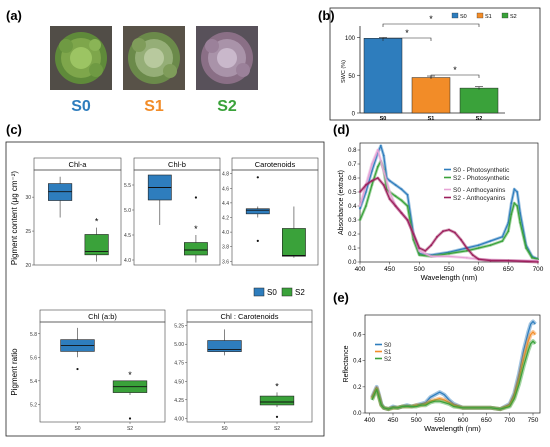  Describe the element at coordinates (33, 335) in the screenshot. I see `y-tick-label: 5.8` at that location.